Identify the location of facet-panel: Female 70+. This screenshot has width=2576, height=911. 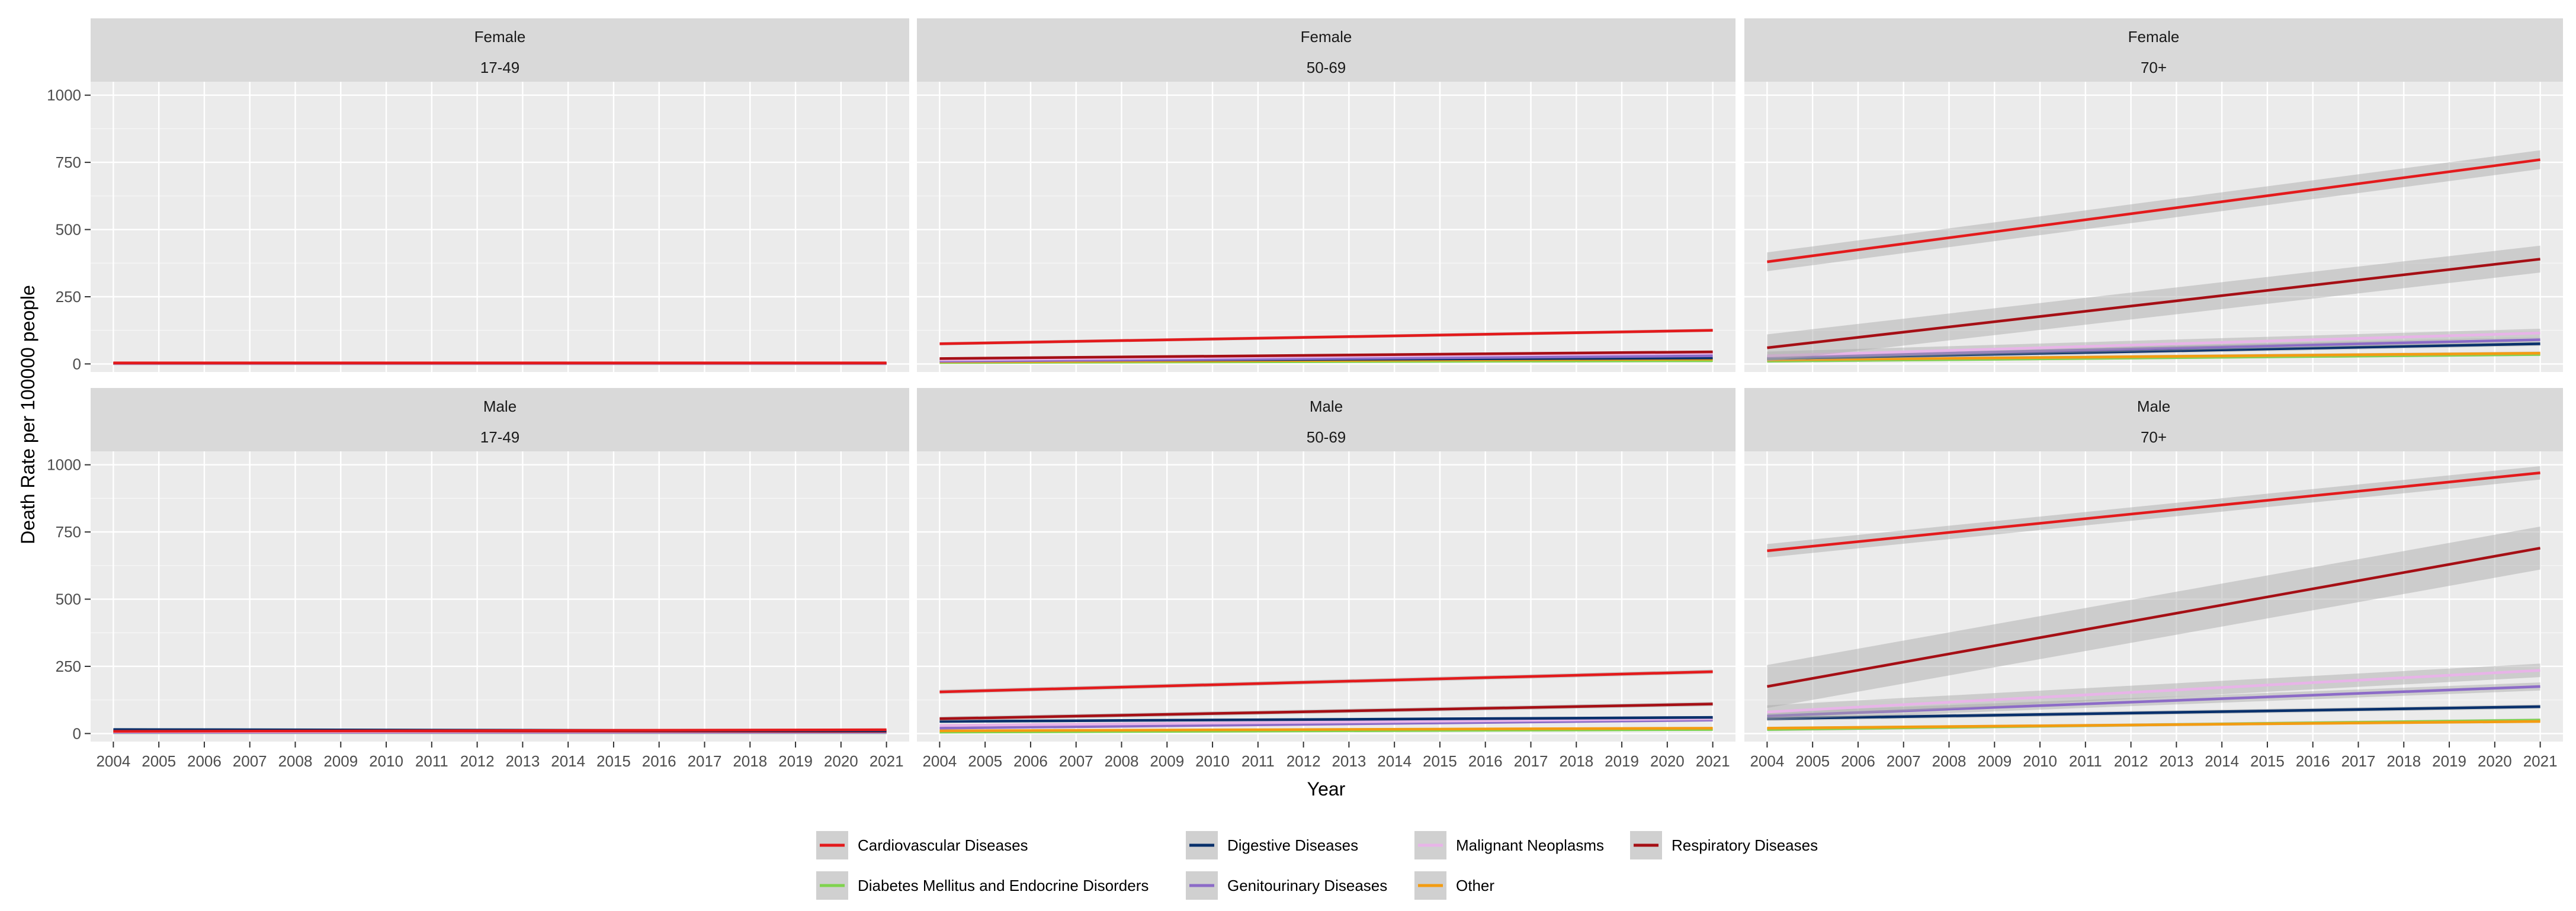
(2153, 195).